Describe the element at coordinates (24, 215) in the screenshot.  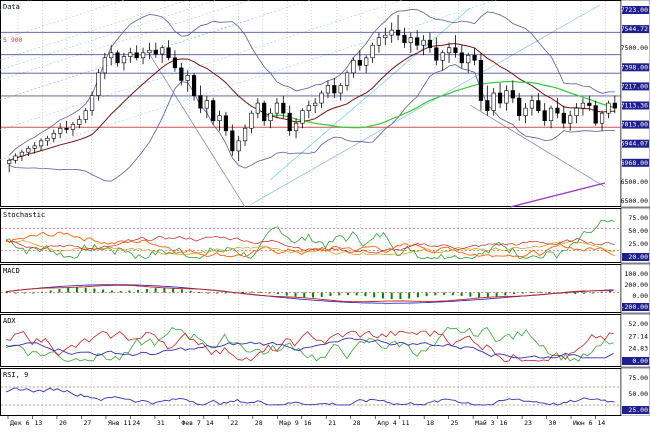
I see `panel-title: Stochastic` at that location.